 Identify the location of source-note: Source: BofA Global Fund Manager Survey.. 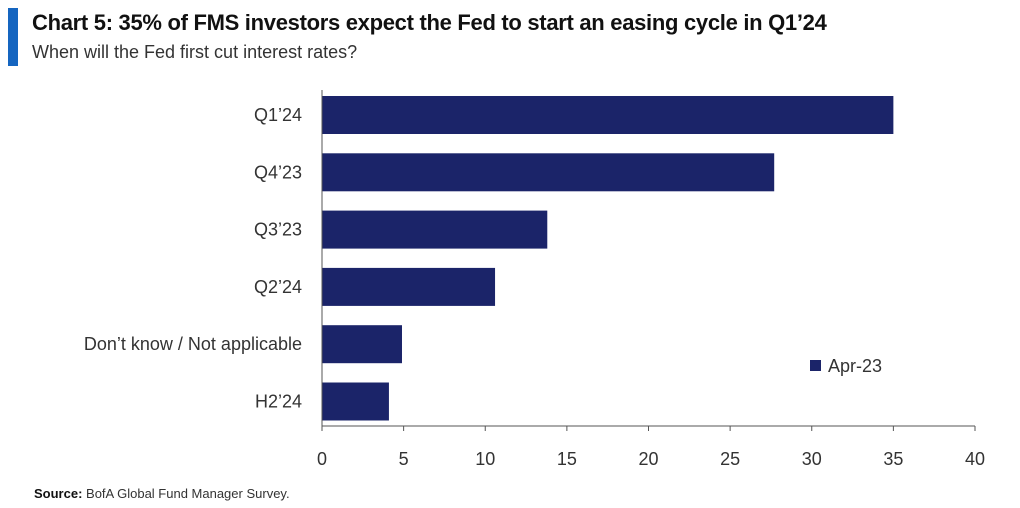
(162, 493).